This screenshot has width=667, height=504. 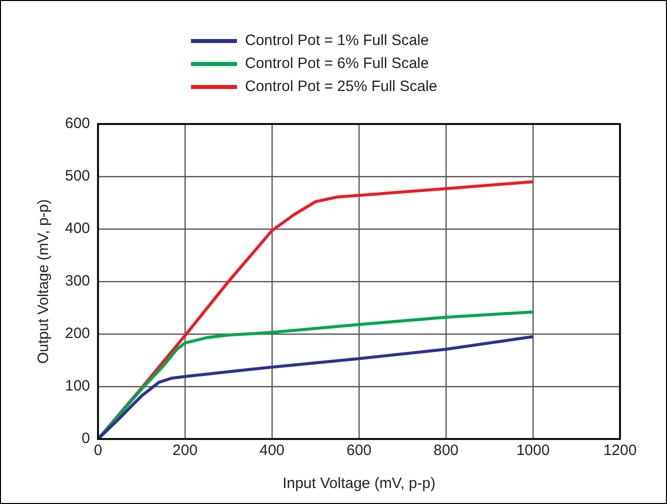 I want to click on y-tick-label: 400, so click(x=77, y=229).